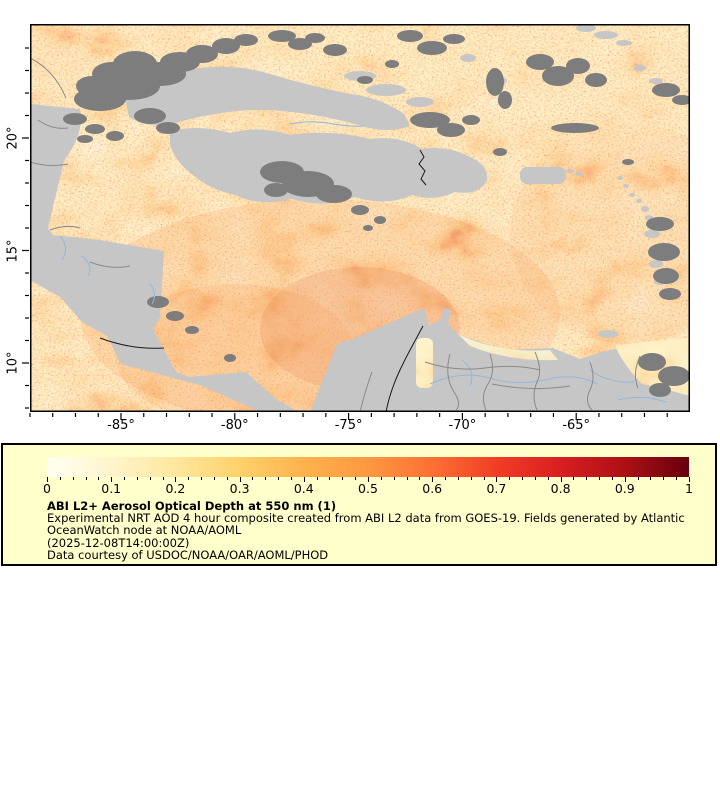 Image resolution: width=720 pixels, height=800 pixels. Describe the element at coordinates (13, 363) in the screenshot. I see `y-axis-label: 10°` at that location.